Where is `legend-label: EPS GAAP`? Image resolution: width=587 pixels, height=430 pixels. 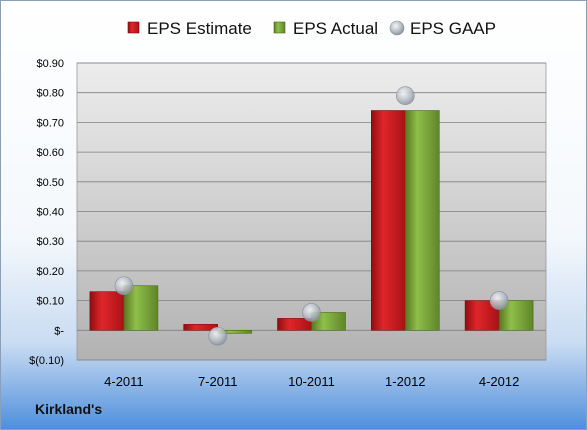 legend-label: EPS GAAP is located at coordinates (453, 28).